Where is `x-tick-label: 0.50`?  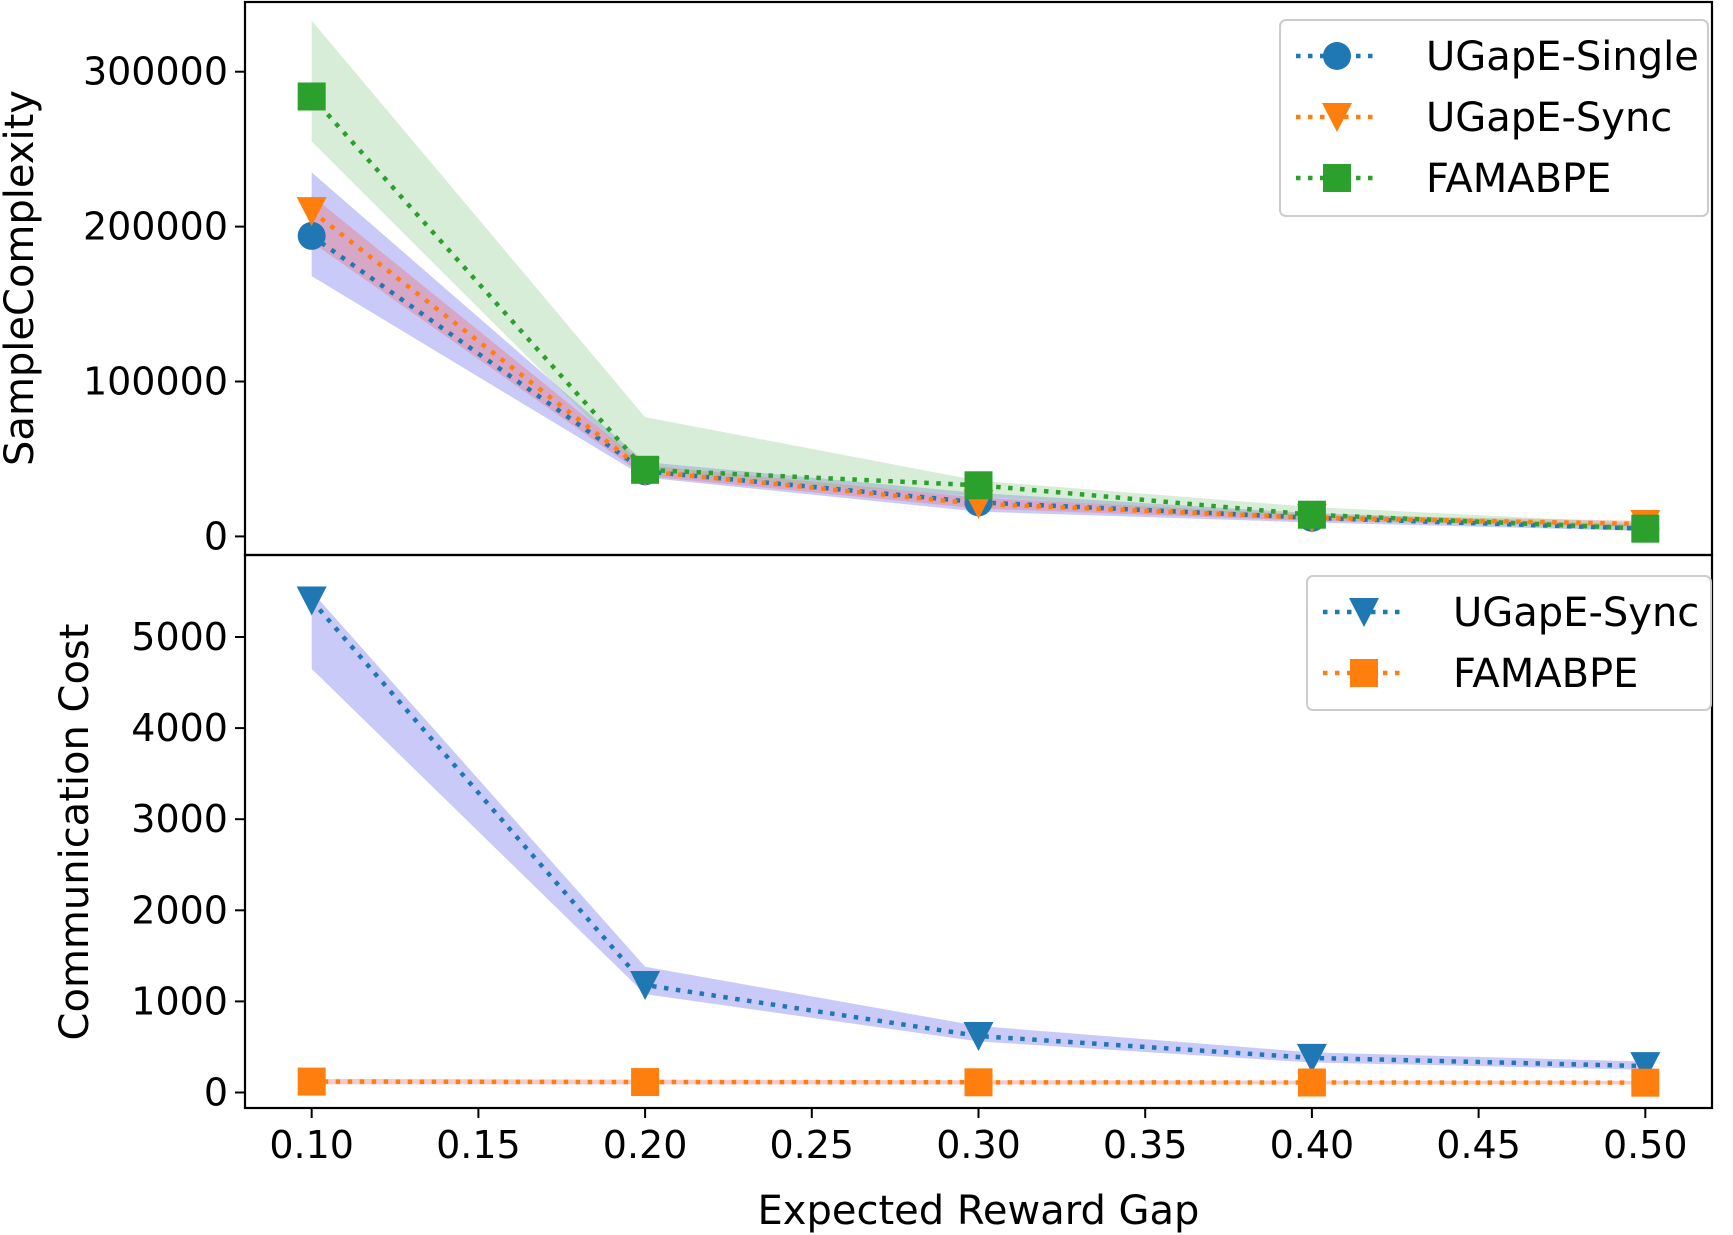
x-tick-label: 0.50 is located at coordinates (1645, 1145).